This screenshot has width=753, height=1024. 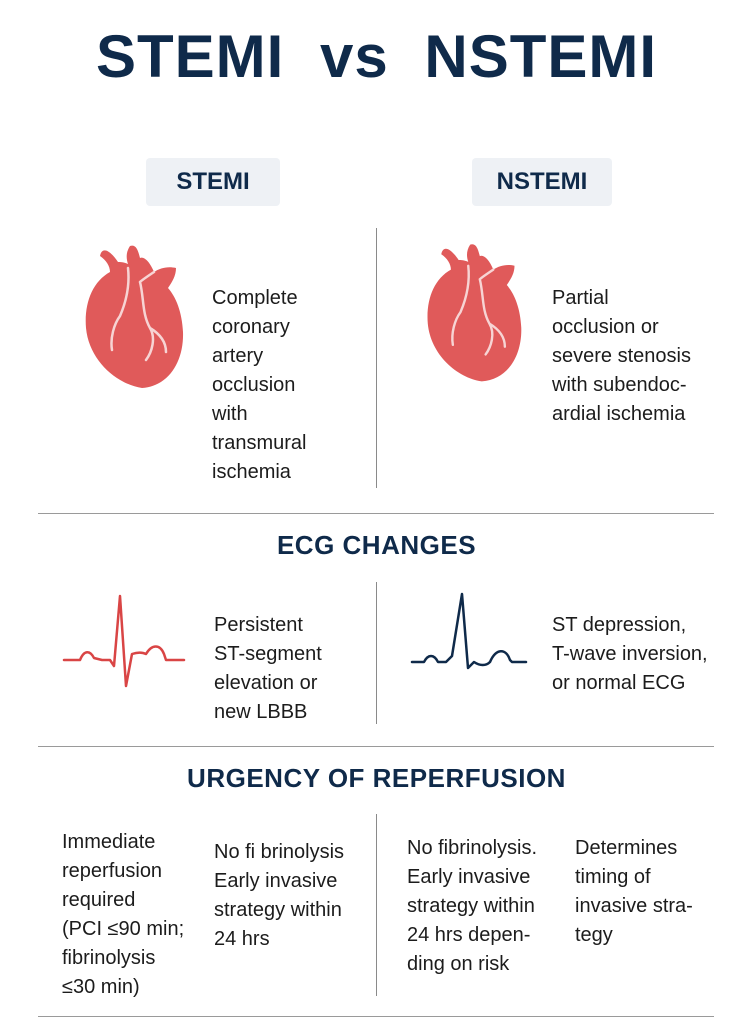 I want to click on nstemi-label: NSTEMI, so click(x=542, y=182).